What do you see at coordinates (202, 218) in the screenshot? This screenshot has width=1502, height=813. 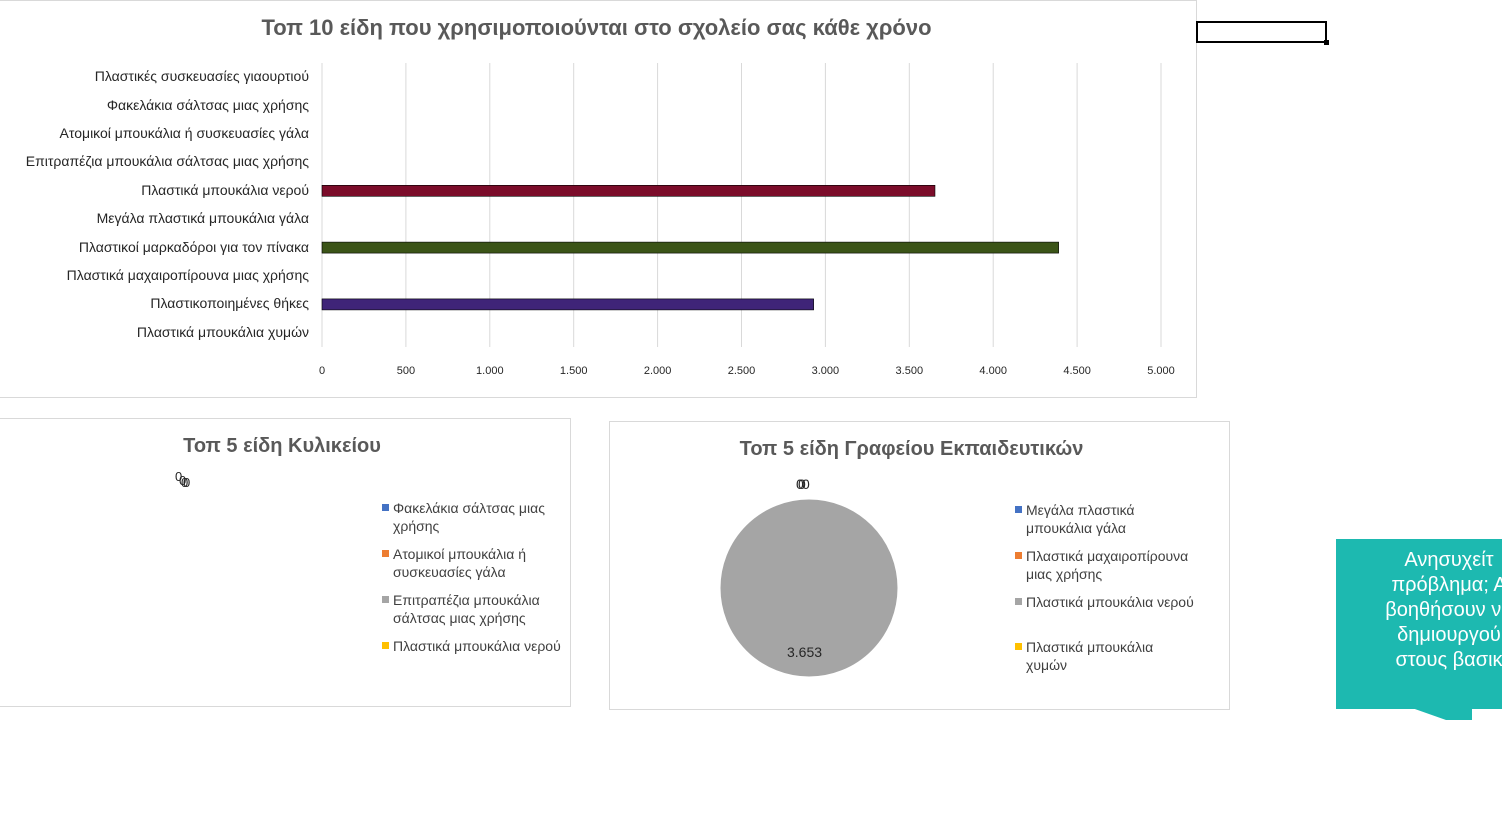 I see `bar-category-label: Μεγάλα πλαστικά μπουκάλια γάλα` at bounding box center [202, 218].